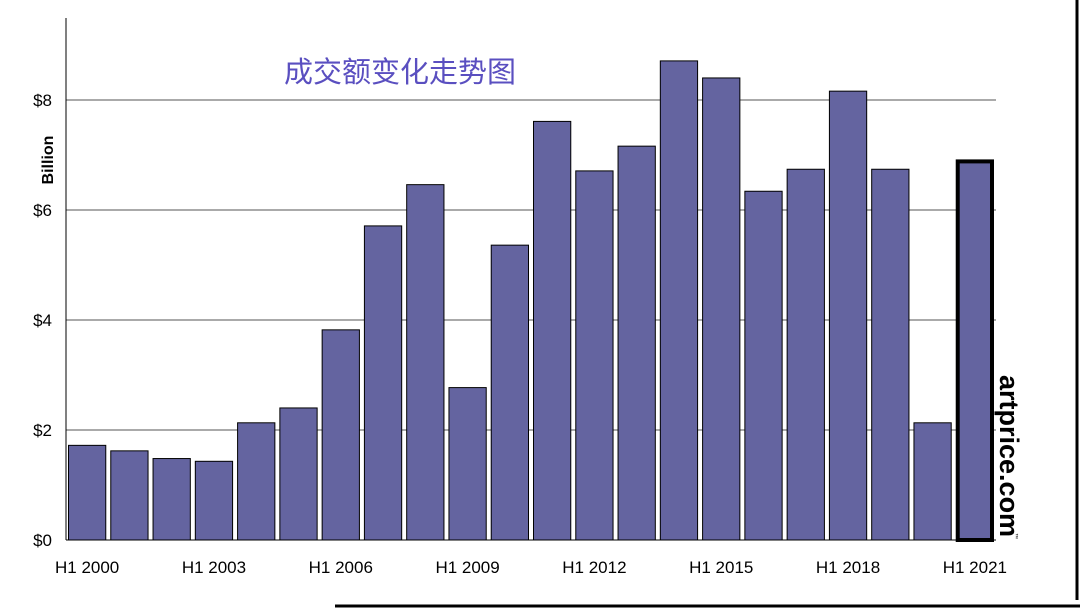 This screenshot has width=1080, height=612. What do you see at coordinates (42, 430) in the screenshot?
I see `y-tick-label: $2` at bounding box center [42, 430].